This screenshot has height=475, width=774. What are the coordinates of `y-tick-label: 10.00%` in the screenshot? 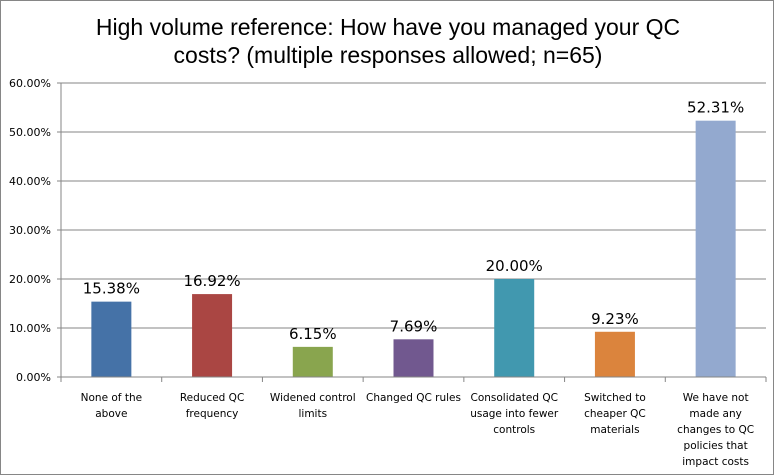 It's located at (30, 328).